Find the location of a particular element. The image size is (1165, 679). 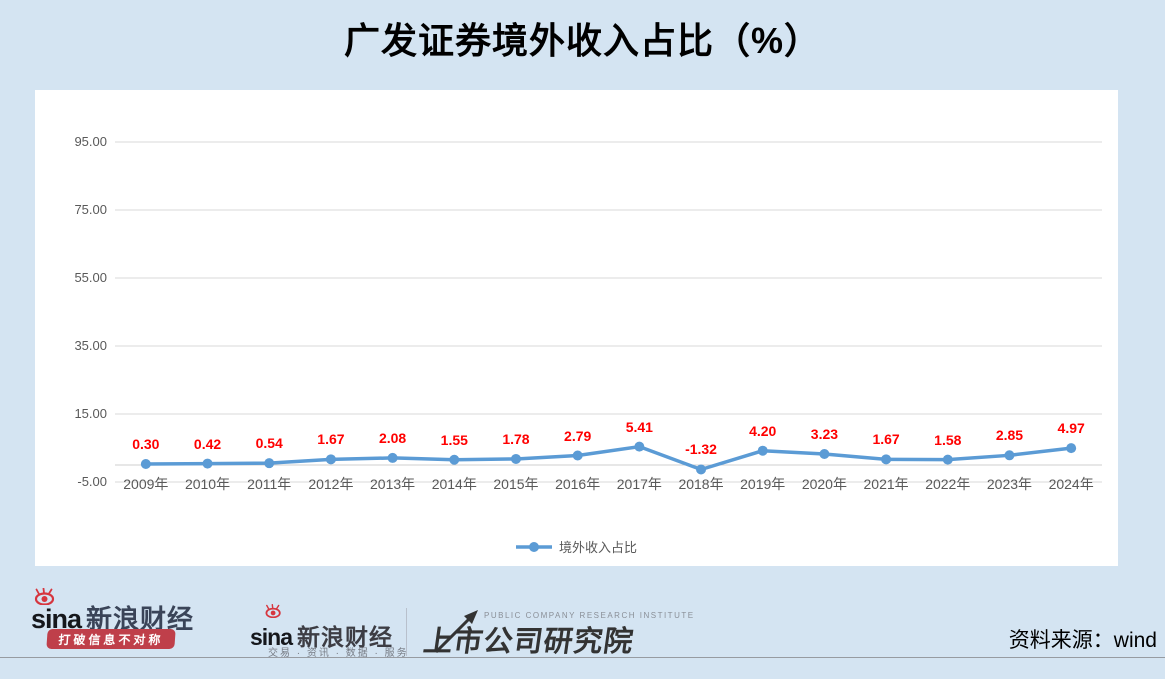

sina-finance-name: 新浪财经 is located at coordinates (345, 637).